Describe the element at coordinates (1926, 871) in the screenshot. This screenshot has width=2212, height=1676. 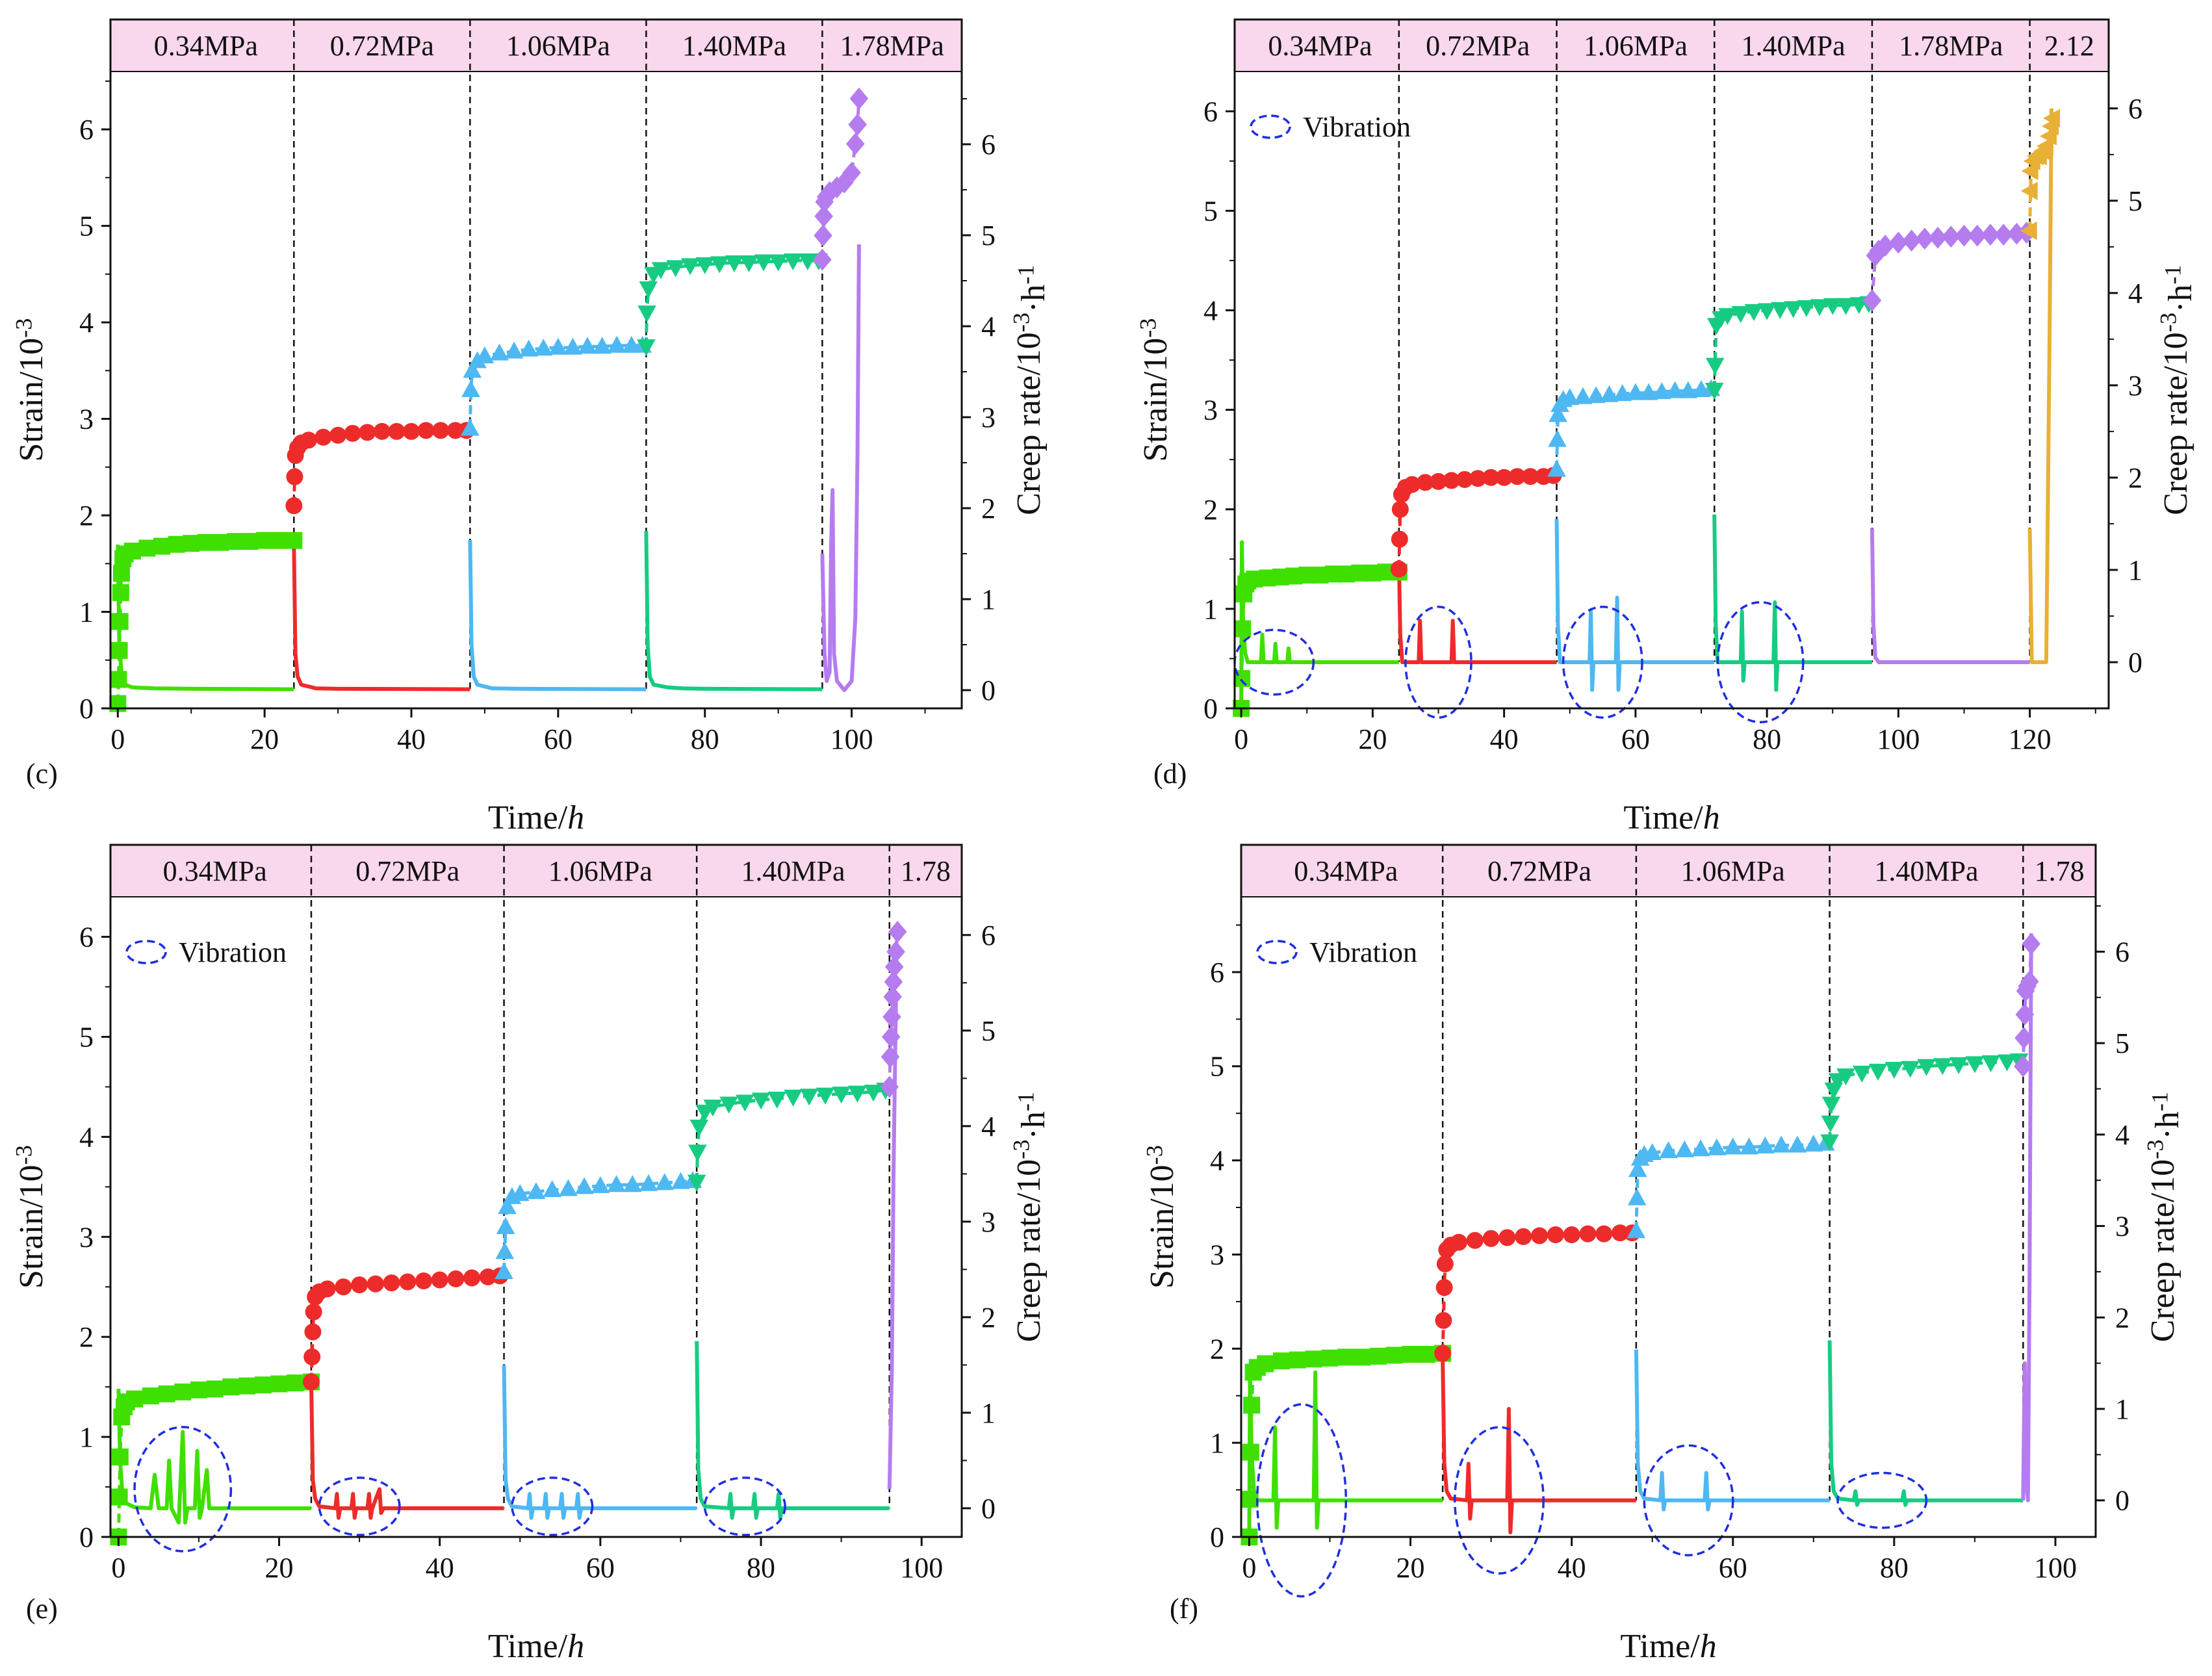
I see `stage-label: 1.40MPa` at that location.